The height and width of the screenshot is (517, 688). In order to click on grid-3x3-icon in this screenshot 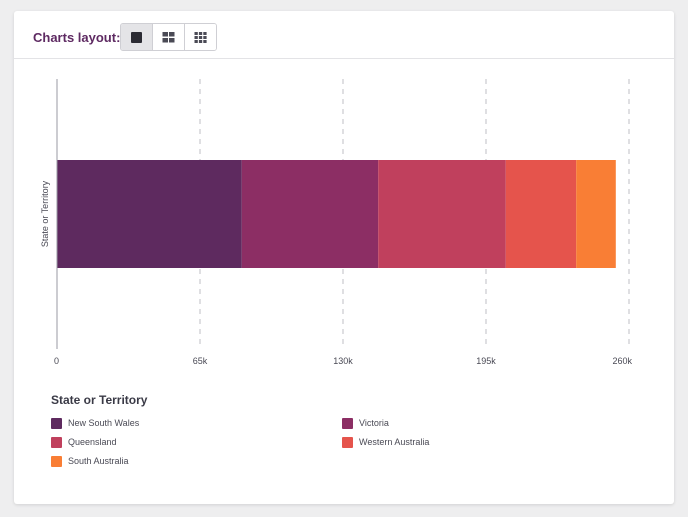, I will do `click(200, 37)`.